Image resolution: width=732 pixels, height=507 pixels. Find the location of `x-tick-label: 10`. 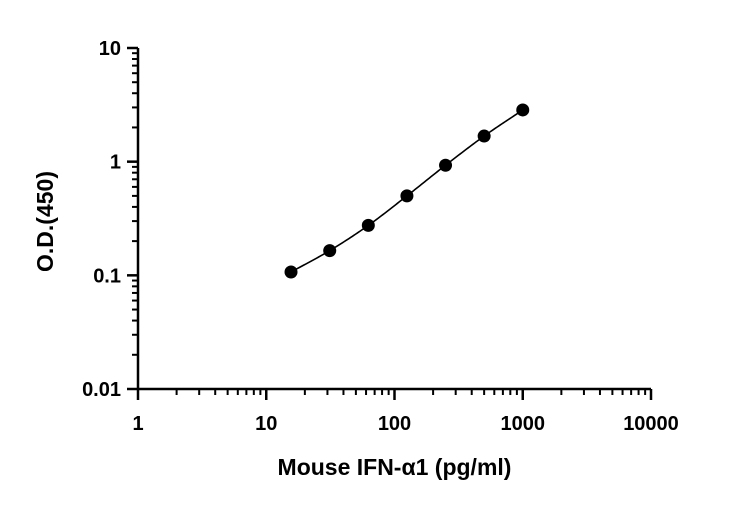

x-tick-label: 10 is located at coordinates (266, 424).